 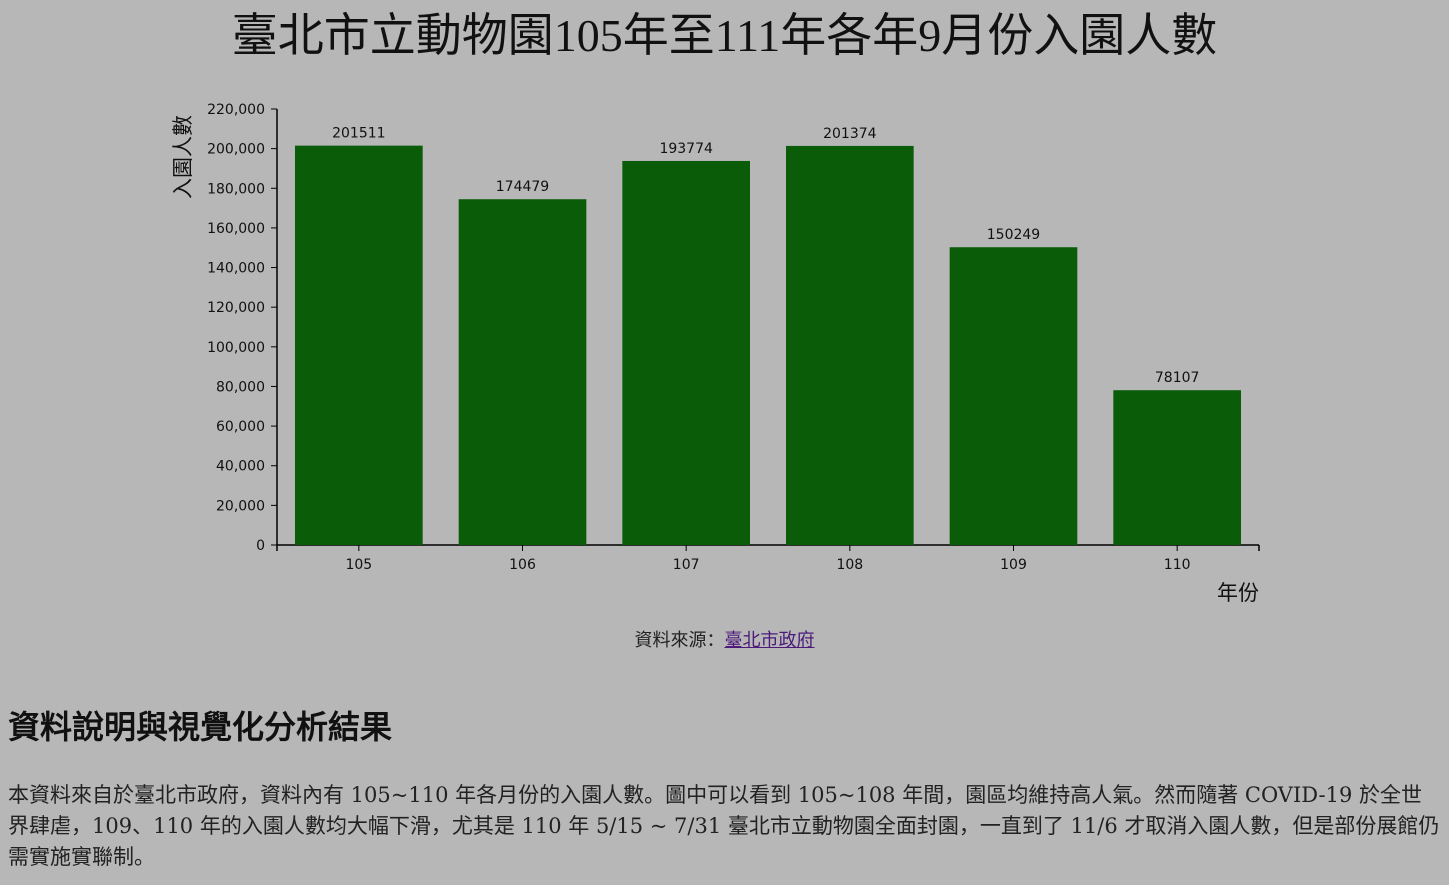 What do you see at coordinates (686, 565) in the screenshot?
I see `x-tick-label: 107` at bounding box center [686, 565].